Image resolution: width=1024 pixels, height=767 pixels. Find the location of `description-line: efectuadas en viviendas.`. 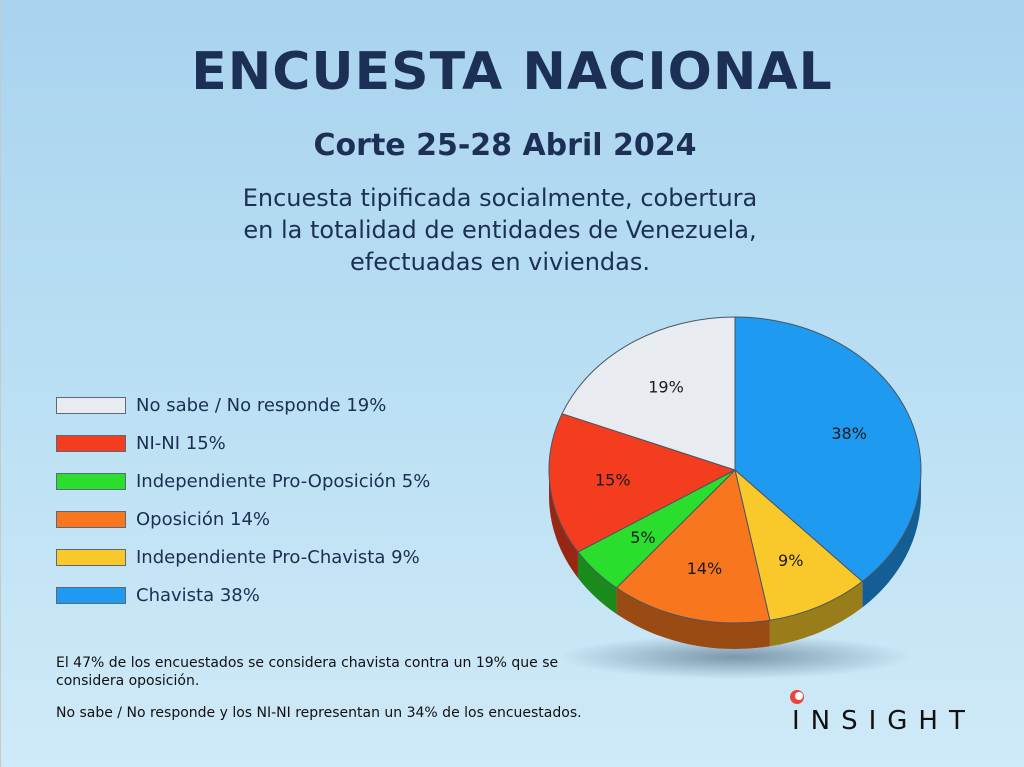

description-line: efectuadas en viviendas. is located at coordinates (500, 262).